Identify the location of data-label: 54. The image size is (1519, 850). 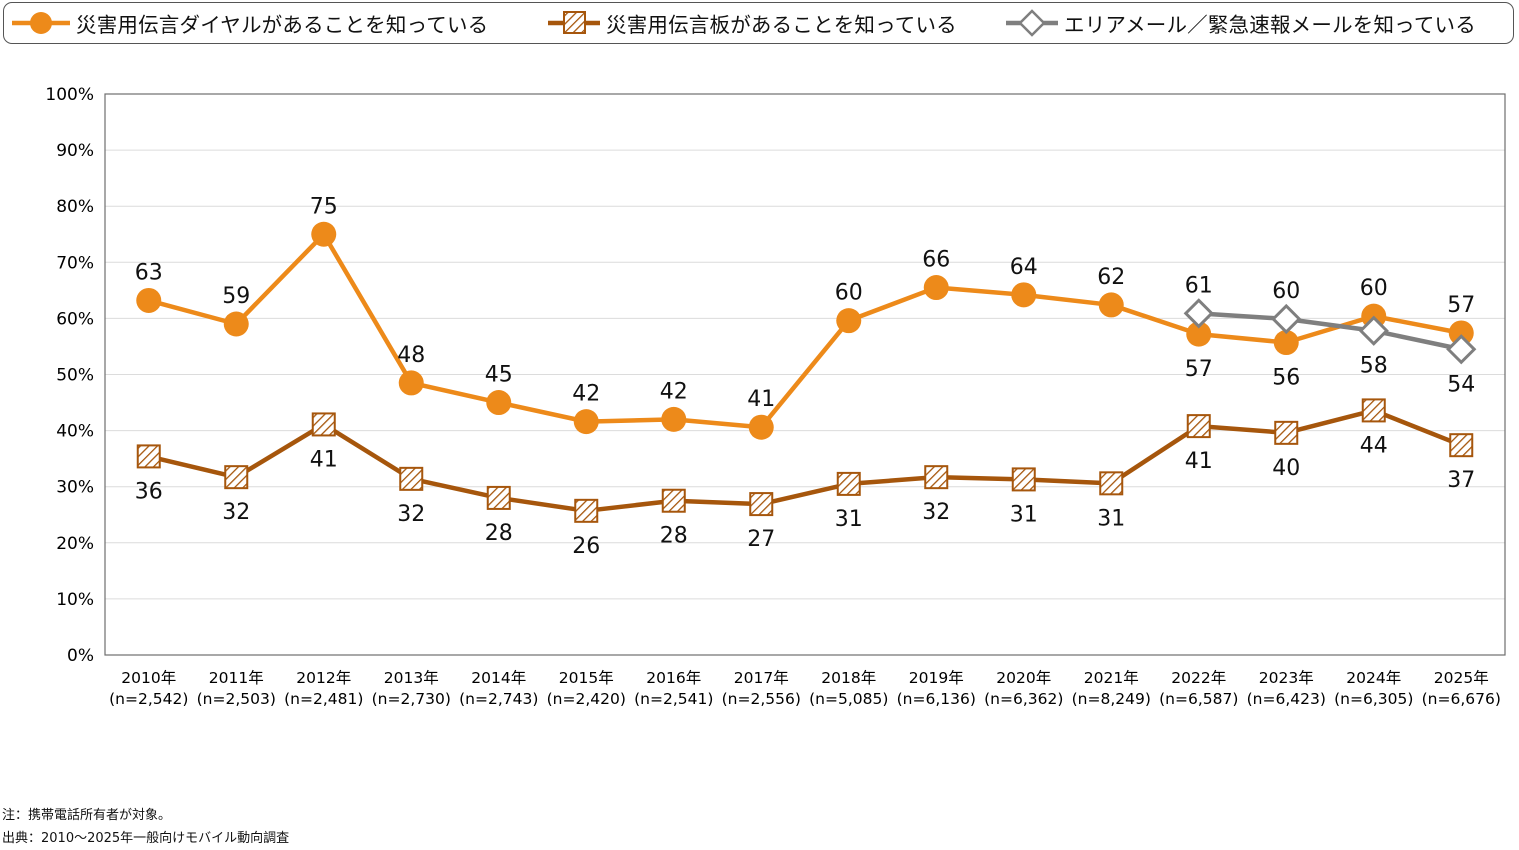
(1461, 384).